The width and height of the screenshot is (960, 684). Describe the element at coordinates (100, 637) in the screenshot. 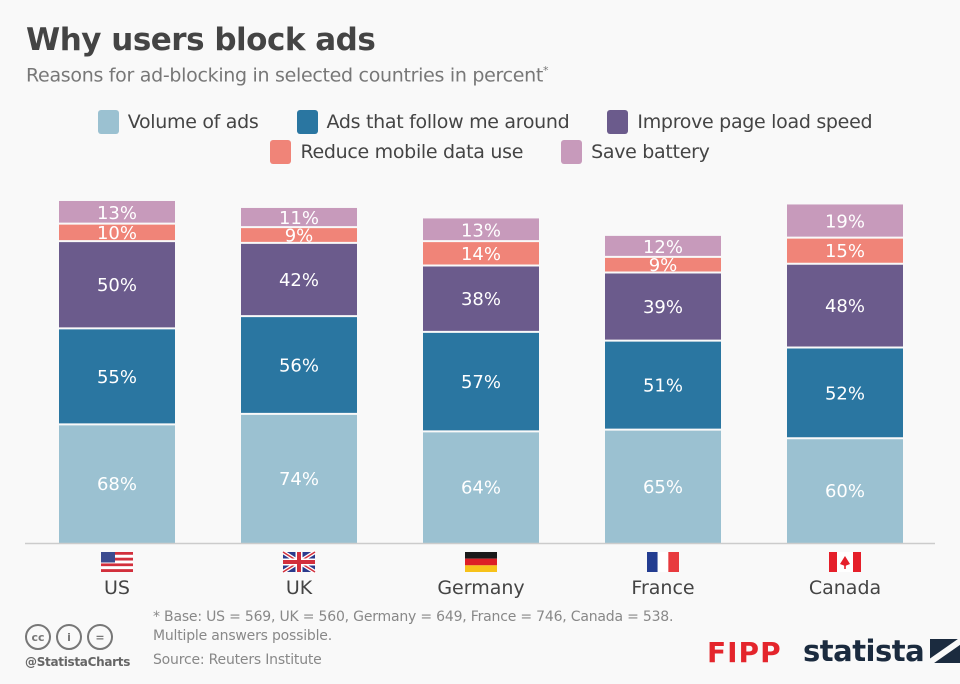

I see `no-derivatives-icon: =` at that location.